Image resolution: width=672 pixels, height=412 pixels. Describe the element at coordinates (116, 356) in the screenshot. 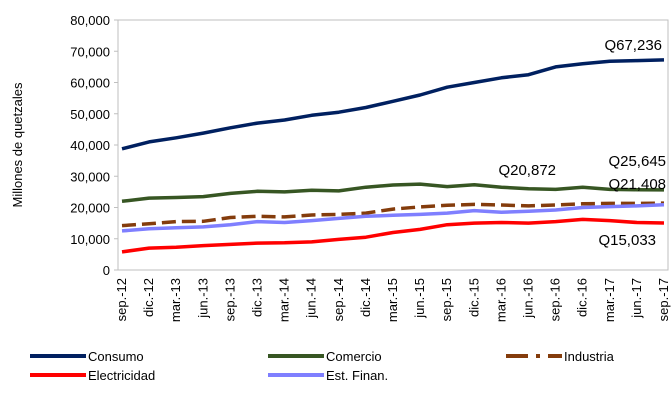

I see `legend-label: Consumo` at that location.